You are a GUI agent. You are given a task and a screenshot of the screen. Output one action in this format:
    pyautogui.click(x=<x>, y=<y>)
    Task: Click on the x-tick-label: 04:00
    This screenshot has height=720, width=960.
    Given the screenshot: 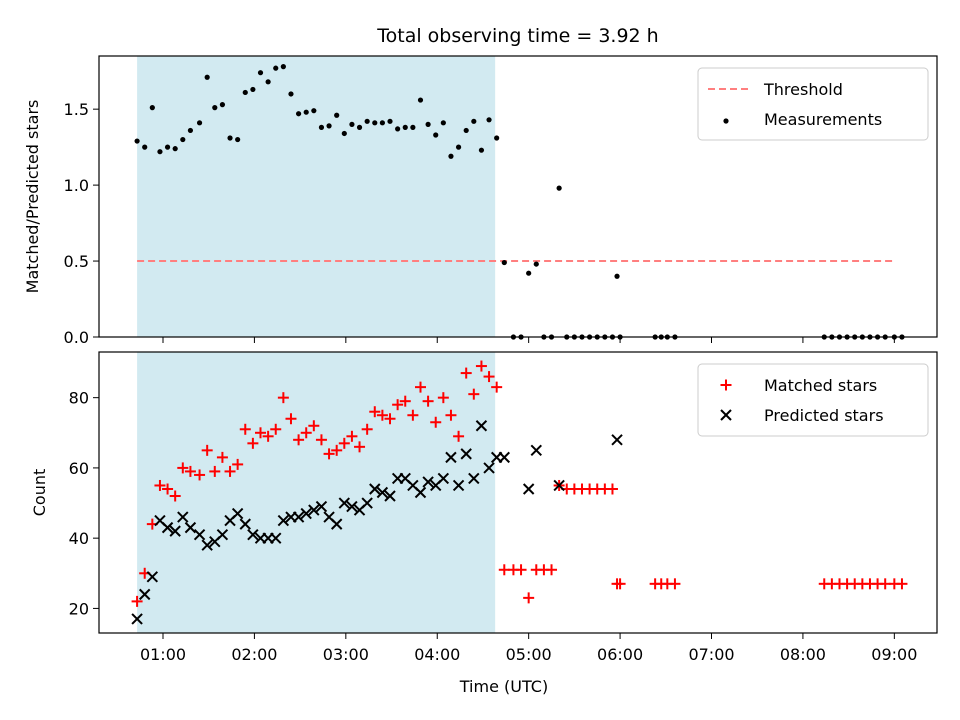 What is the action you would take?
    pyautogui.click(x=437, y=654)
    